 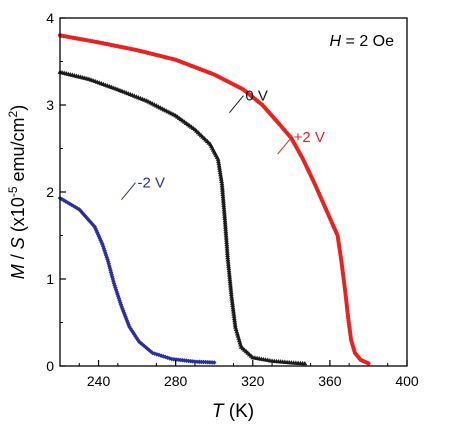 I want to click on x-tick-label: 360, so click(x=330, y=381).